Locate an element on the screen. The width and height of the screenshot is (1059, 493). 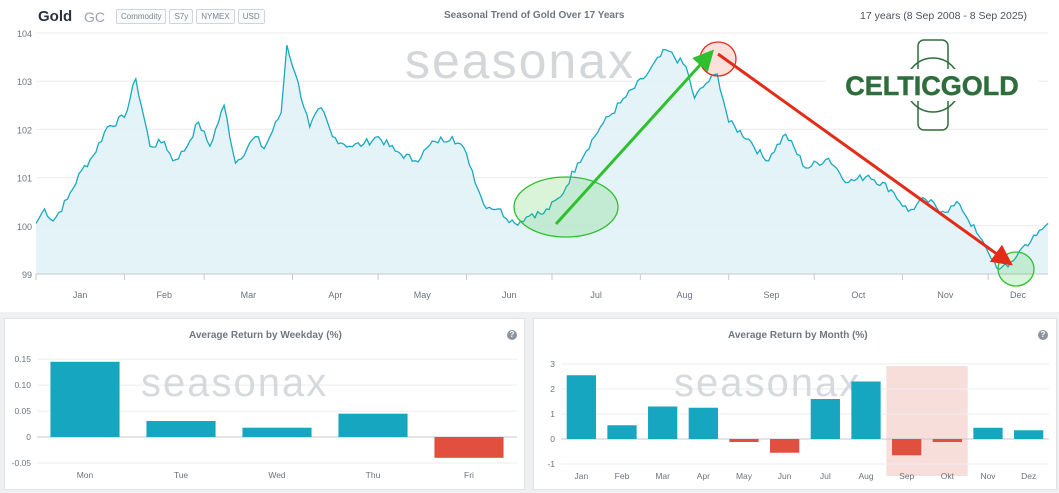
y-tick-label: 101 is located at coordinates (24, 179).